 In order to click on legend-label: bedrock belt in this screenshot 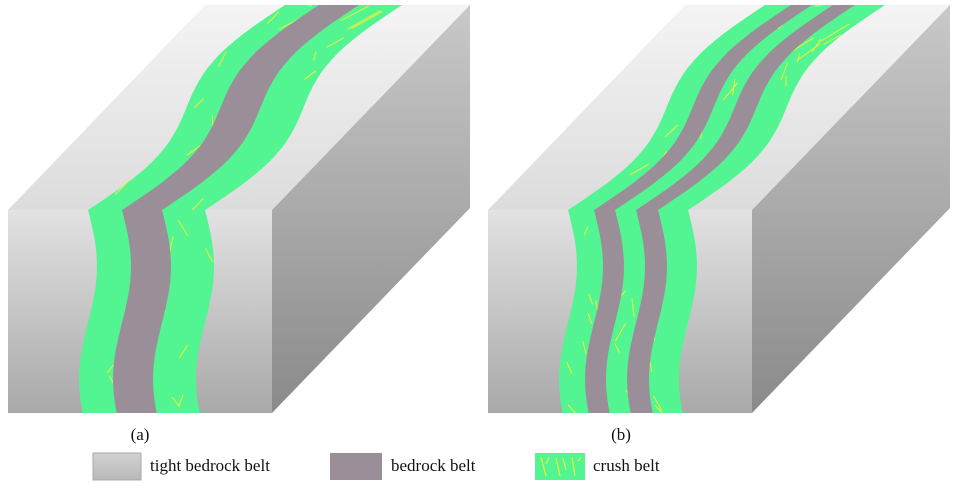, I will do `click(433, 465)`.